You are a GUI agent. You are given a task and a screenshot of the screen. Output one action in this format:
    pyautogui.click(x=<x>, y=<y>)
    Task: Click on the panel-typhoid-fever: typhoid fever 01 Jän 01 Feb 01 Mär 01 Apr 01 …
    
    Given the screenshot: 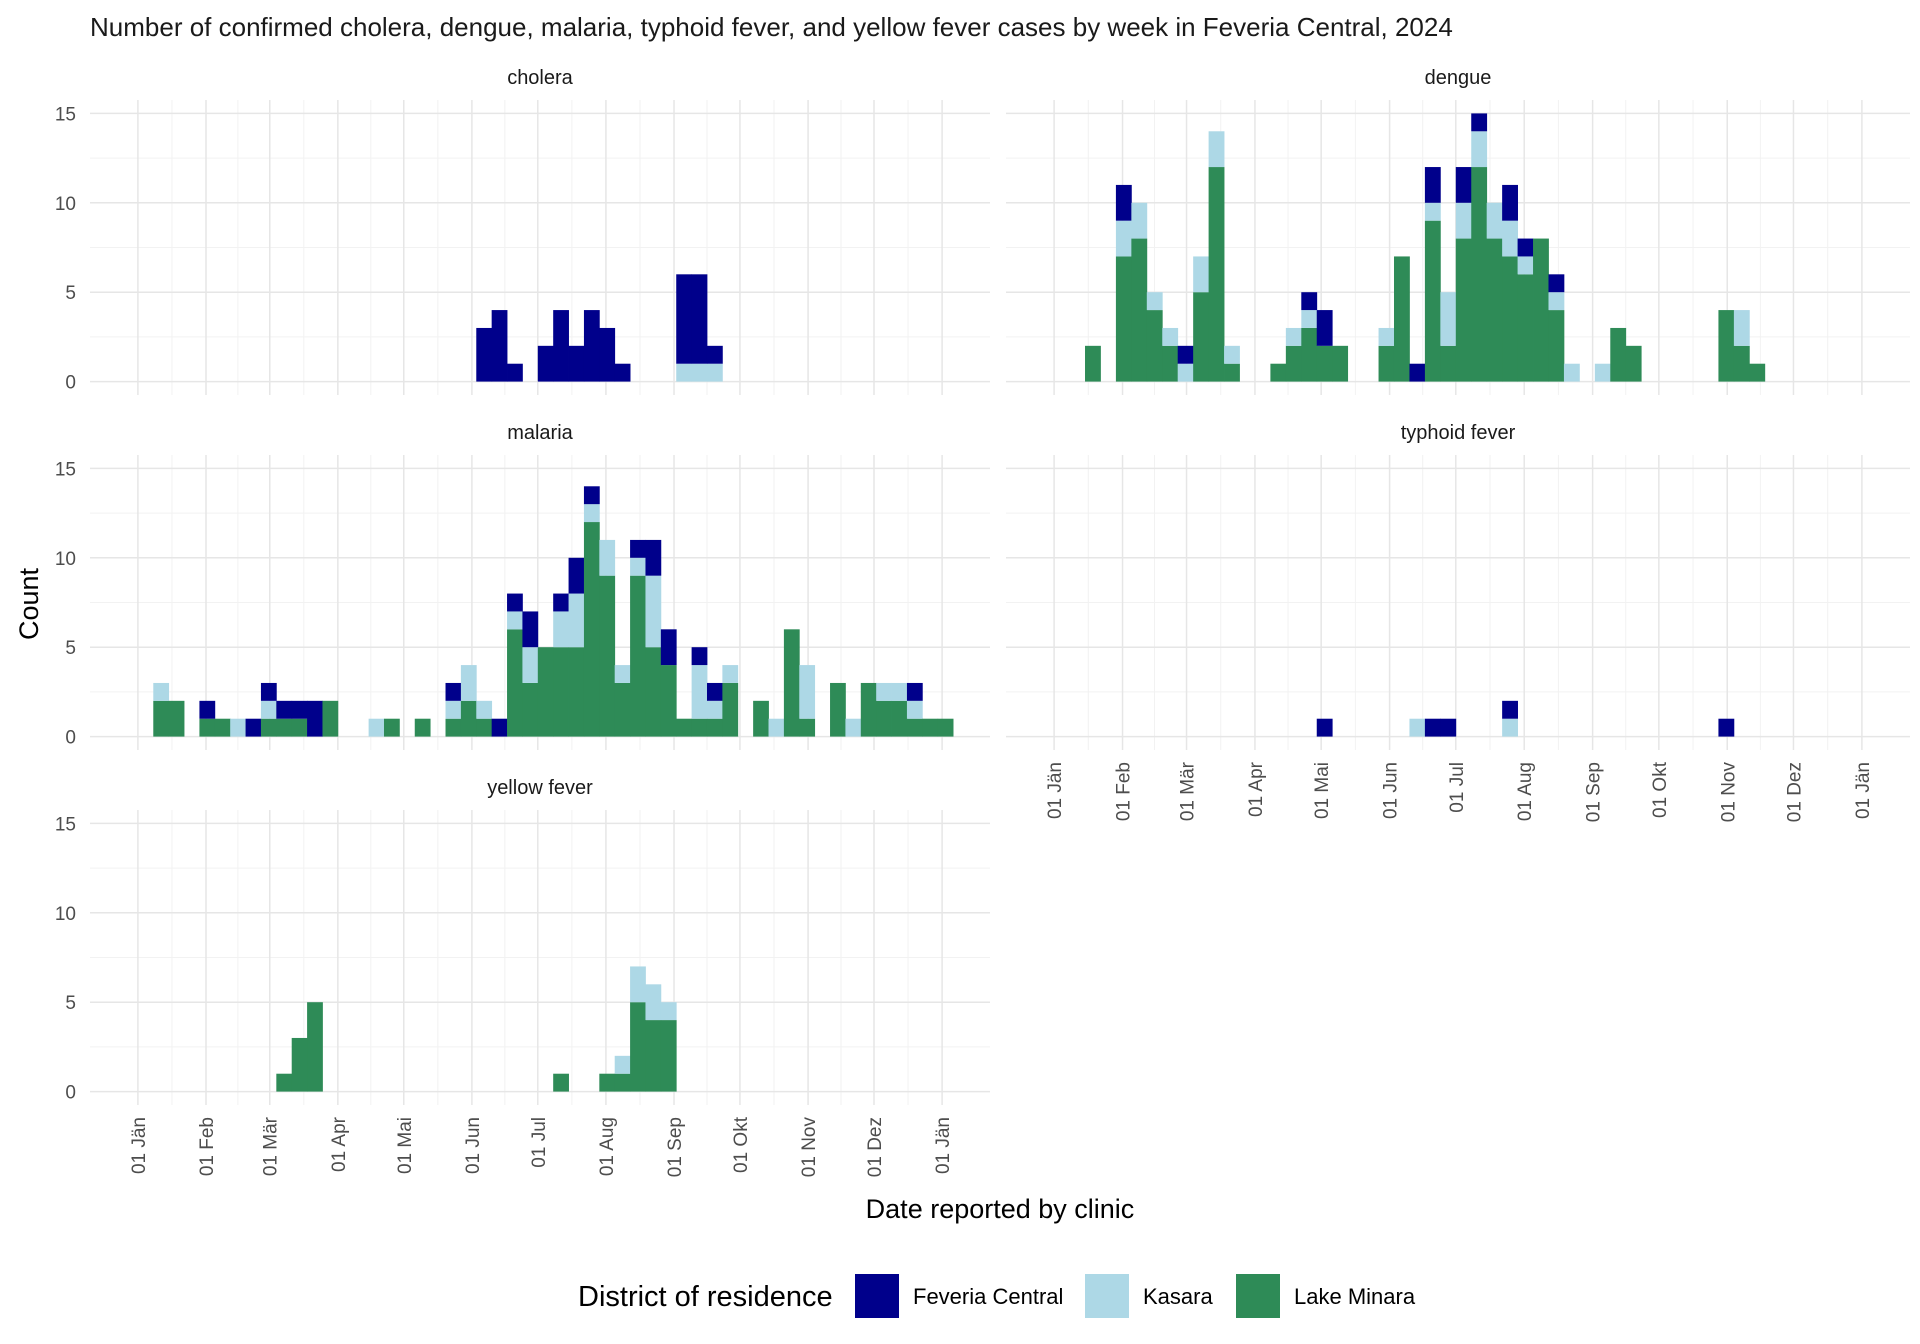 What is the action you would take?
    pyautogui.click(x=1458, y=622)
    